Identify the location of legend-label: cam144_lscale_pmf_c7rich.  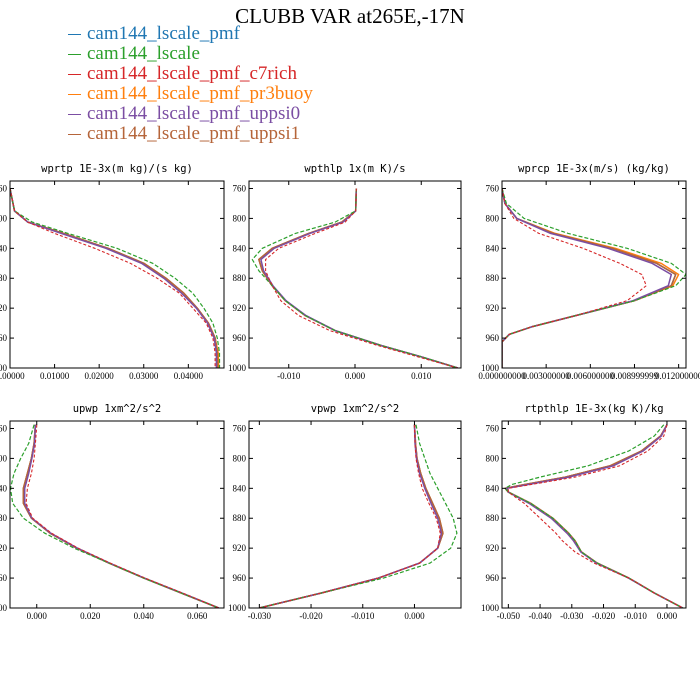
(192, 73).